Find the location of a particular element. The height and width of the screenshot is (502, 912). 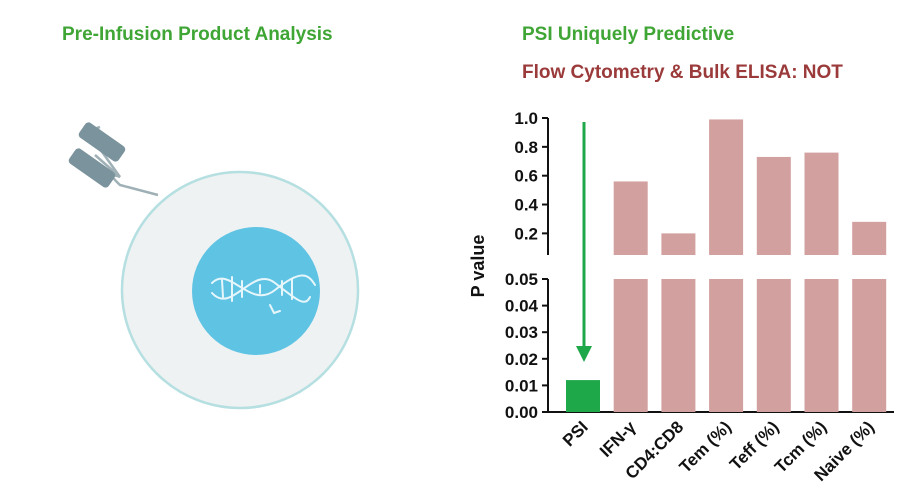

chart-title: PSI Uniquely Predictive is located at coordinates (628, 34).